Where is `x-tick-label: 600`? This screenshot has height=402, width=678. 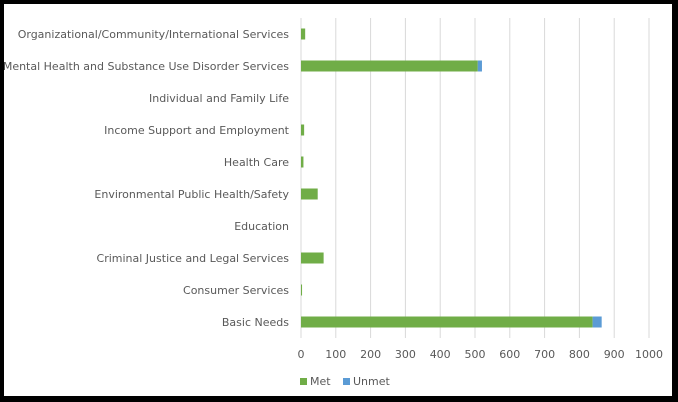
x-tick-label: 600 is located at coordinates (509, 354).